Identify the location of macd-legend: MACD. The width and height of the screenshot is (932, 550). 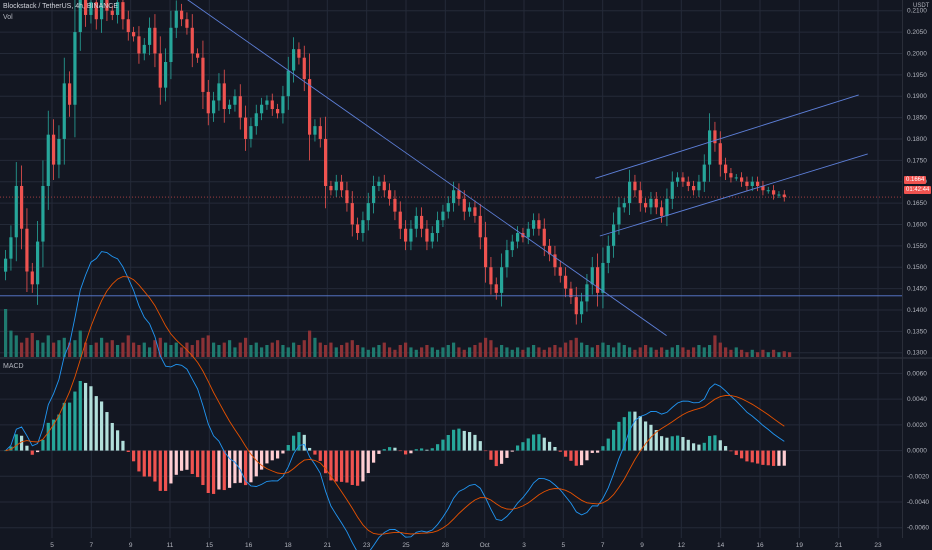
(13, 366).